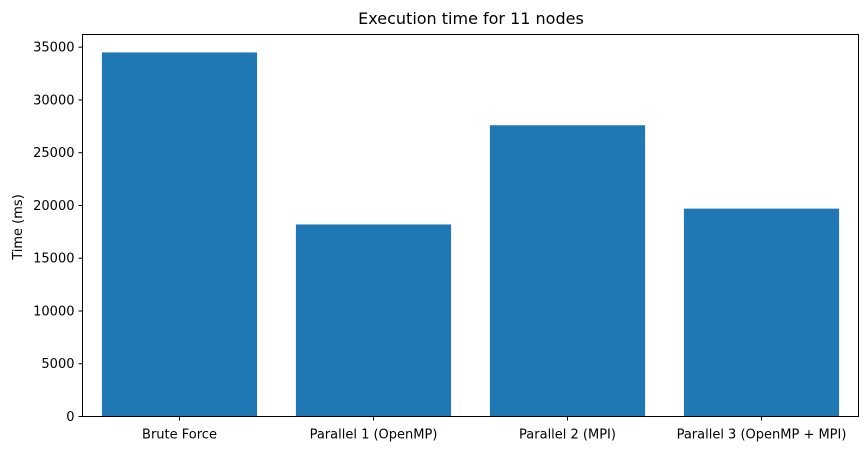 The width and height of the screenshot is (868, 451). I want to click on x-tick-label: Parallel 1 (OpenMP), so click(374, 435).